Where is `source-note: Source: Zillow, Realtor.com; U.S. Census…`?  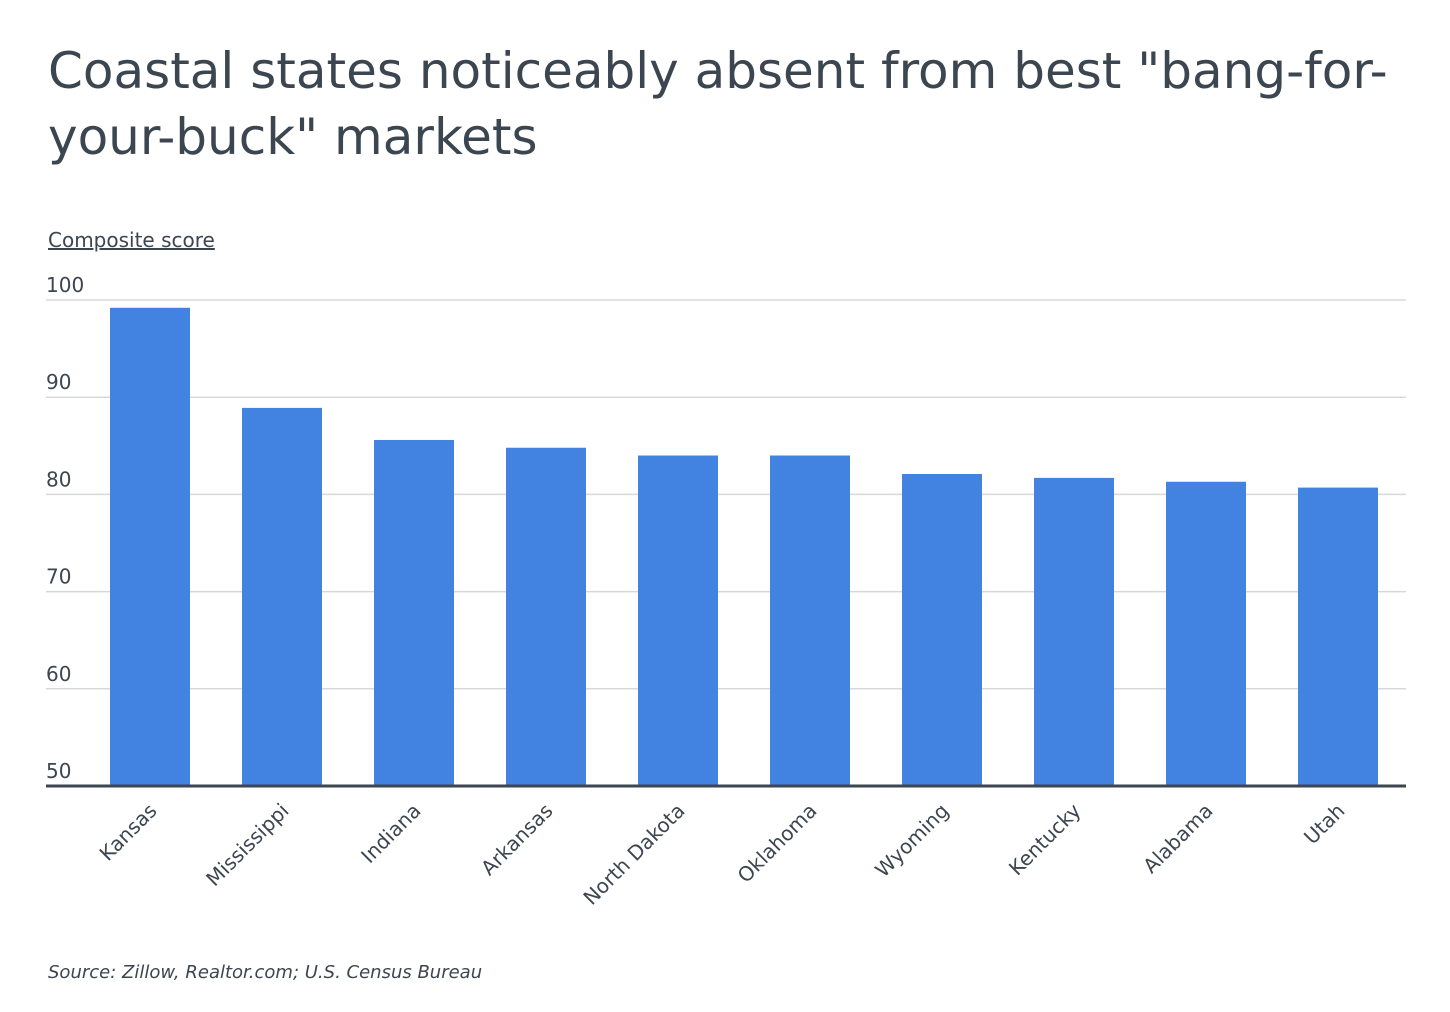 source-note: Source: Zillow, Realtor.com; U.S. Census… is located at coordinates (265, 972).